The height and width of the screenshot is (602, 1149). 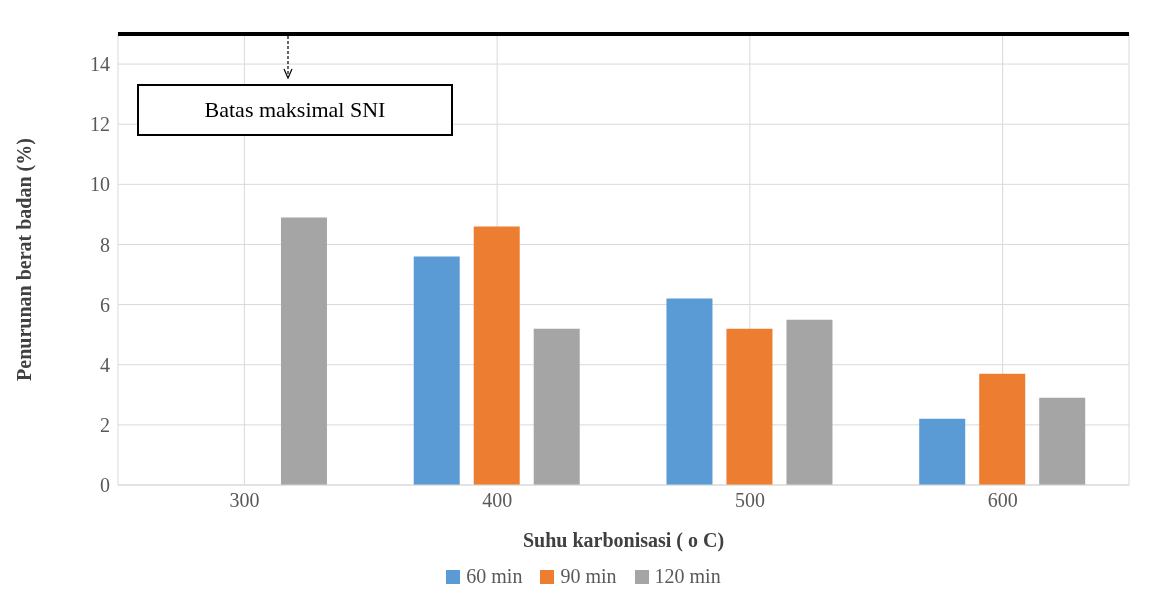 What do you see at coordinates (588, 576) in the screenshot?
I see `legend-label: 90 min` at bounding box center [588, 576].